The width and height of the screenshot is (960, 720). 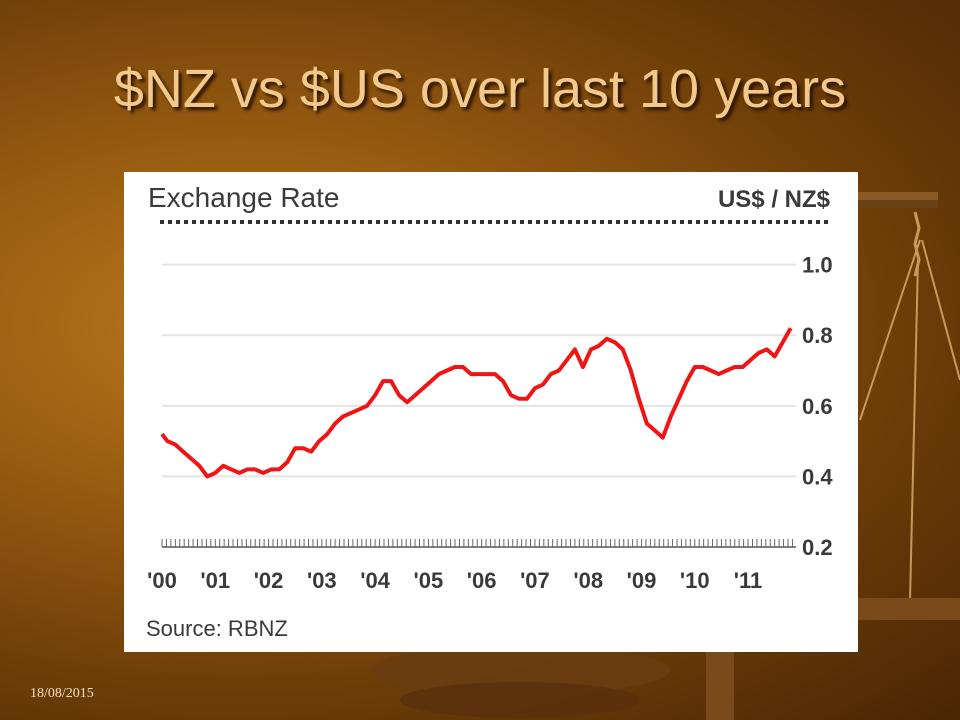 What do you see at coordinates (429, 580) in the screenshot?
I see `x-tick-label: '05` at bounding box center [429, 580].